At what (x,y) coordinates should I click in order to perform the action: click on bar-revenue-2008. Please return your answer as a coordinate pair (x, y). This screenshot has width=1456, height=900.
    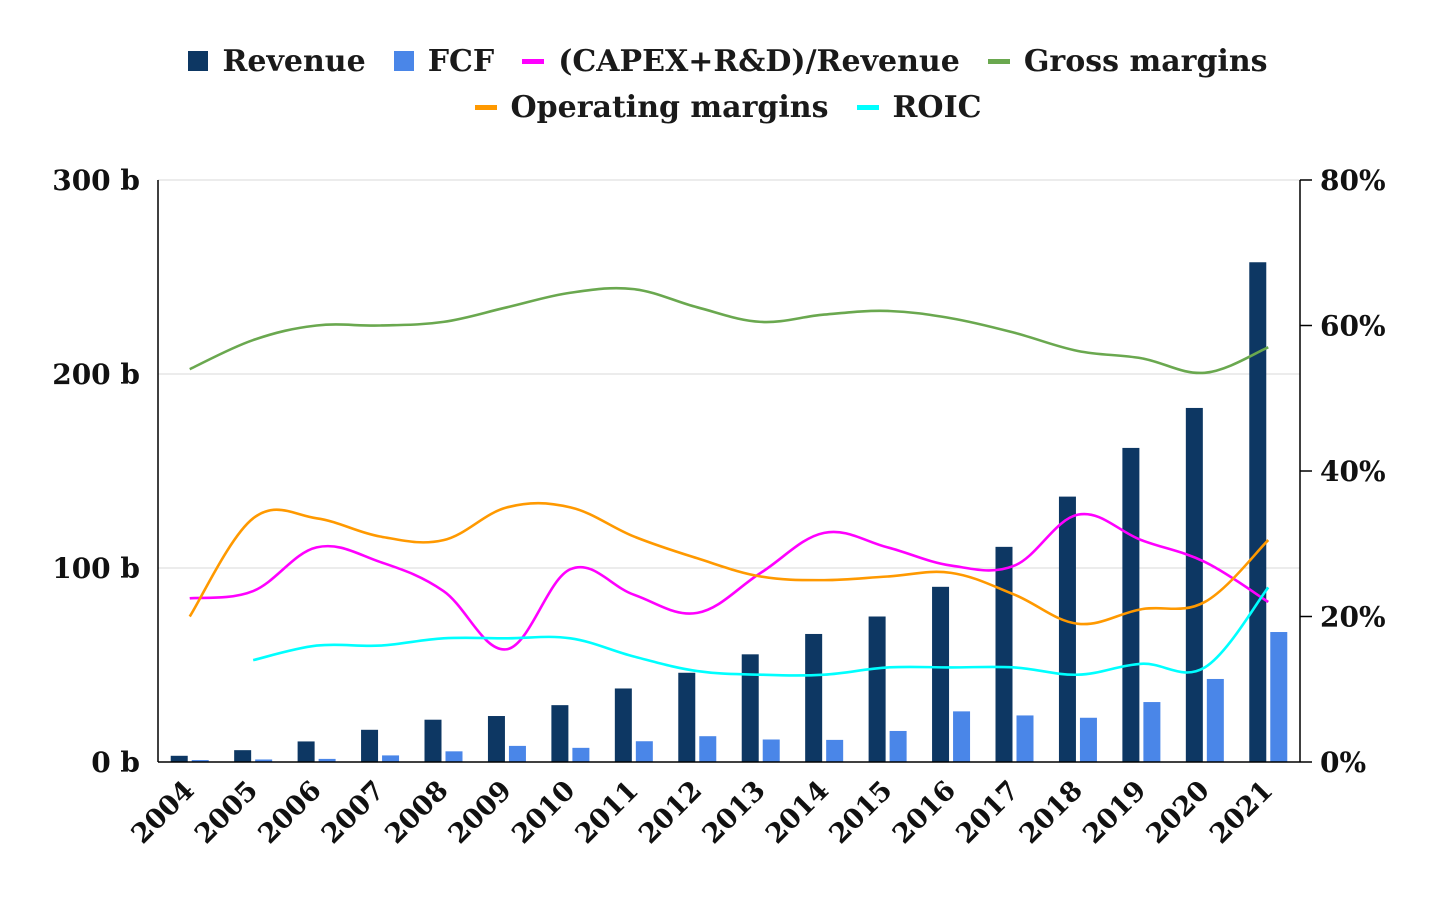
    Looking at the image, I should click on (433, 740).